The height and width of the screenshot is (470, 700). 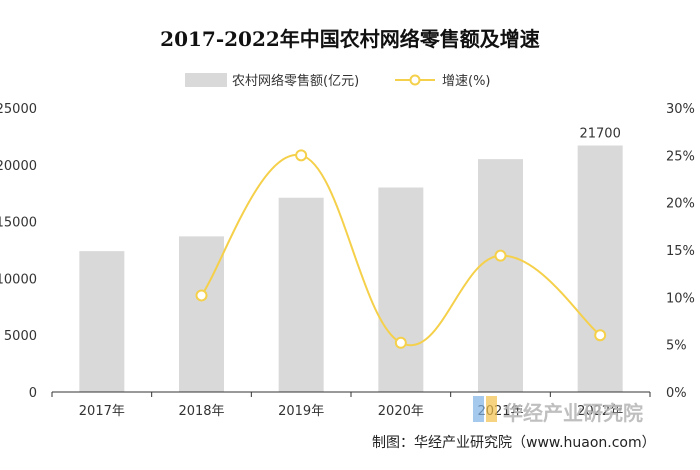 I want to click on left-tick-label-3: 15000, so click(x=18, y=223).